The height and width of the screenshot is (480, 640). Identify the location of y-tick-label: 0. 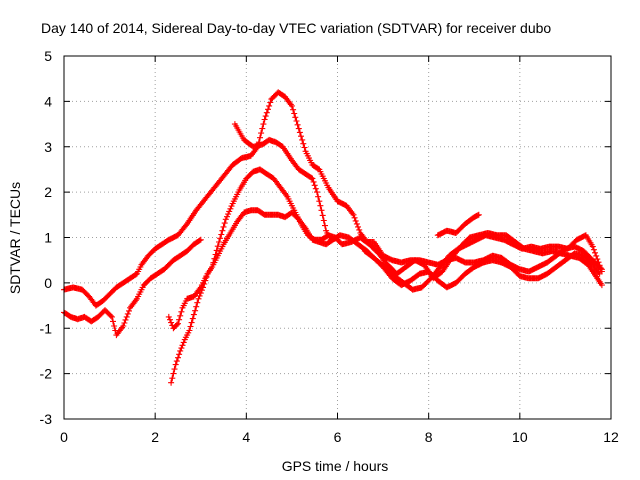
(48, 283).